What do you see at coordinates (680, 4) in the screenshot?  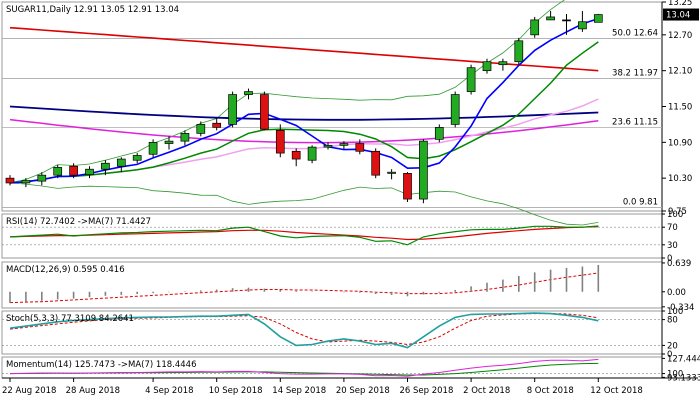 I see `y-tick-label: 13.25` at bounding box center [680, 4].